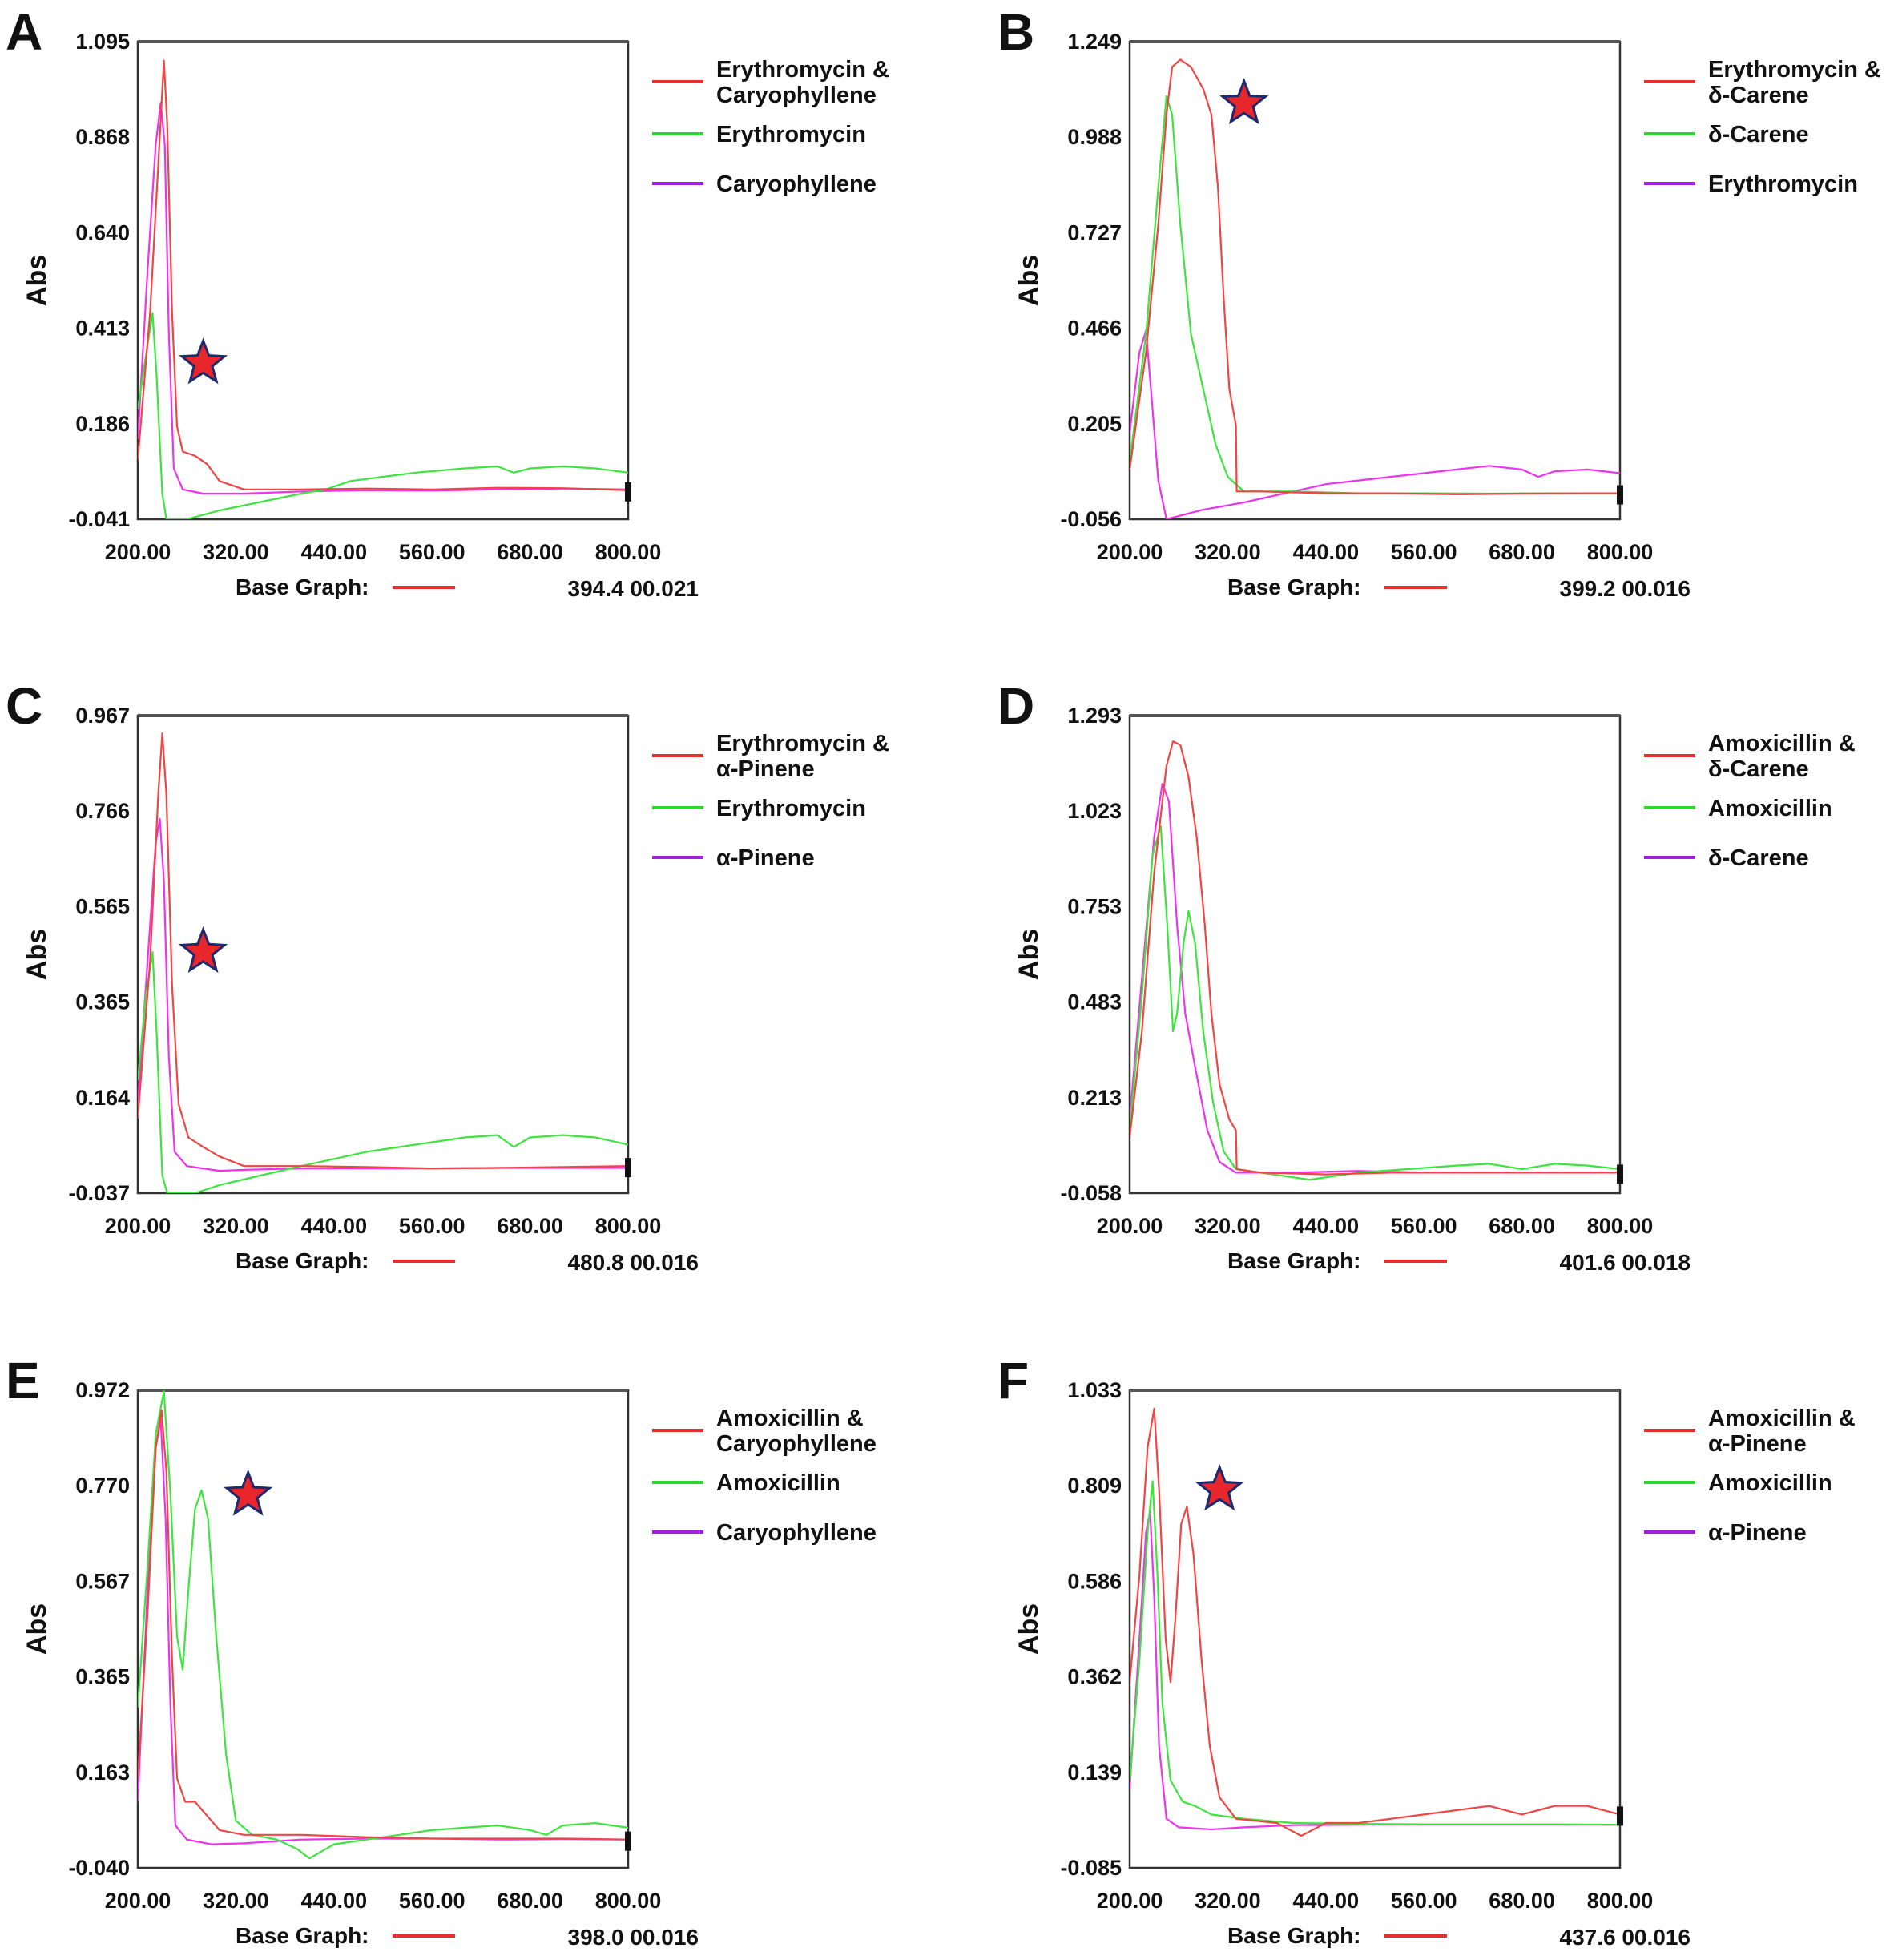  Describe the element at coordinates (1757, 1533) in the screenshot. I see `panel-f-legend-label: α-Pinene` at that location.